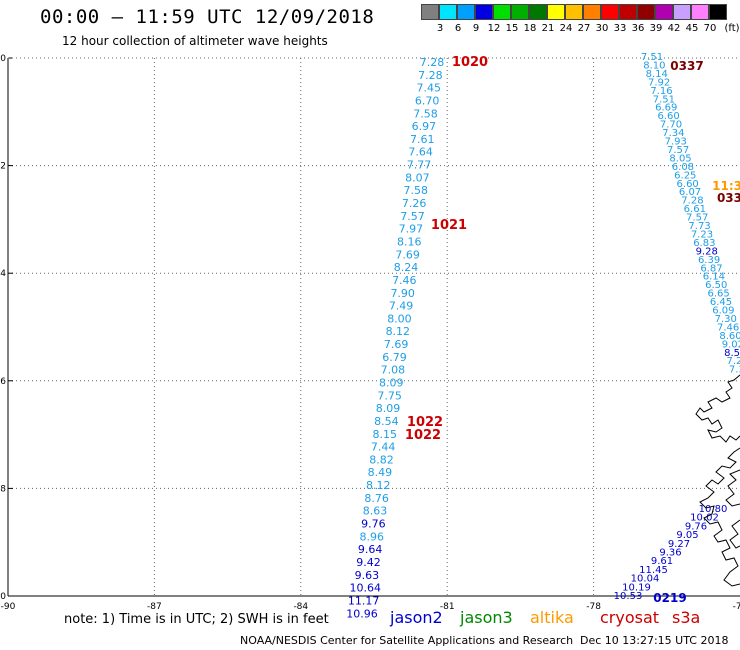 The height and width of the screenshot is (650, 740). I want to click on wave-height-label: 6.07, so click(690, 192).